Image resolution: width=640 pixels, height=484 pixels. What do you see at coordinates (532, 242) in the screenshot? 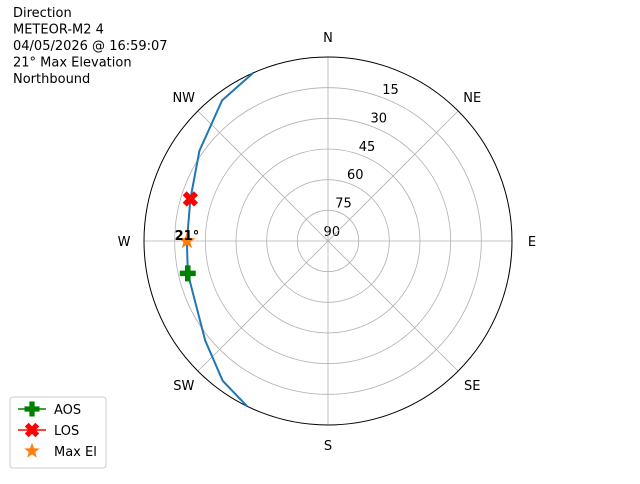
I see `theta-tick-label: E` at bounding box center [532, 242].